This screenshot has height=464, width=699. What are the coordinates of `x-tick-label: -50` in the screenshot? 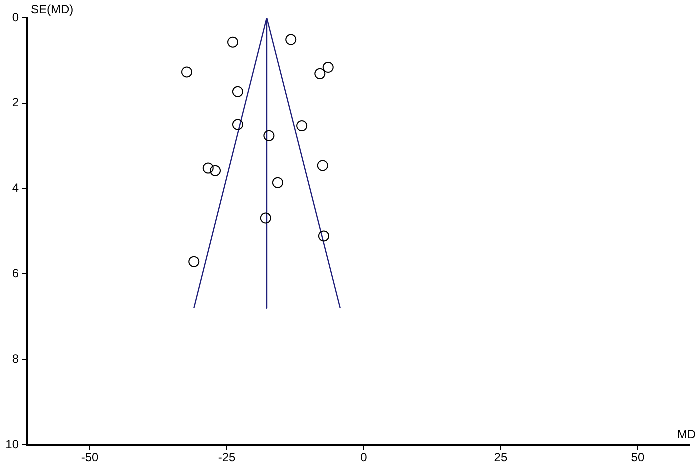 It's located at (90, 457).